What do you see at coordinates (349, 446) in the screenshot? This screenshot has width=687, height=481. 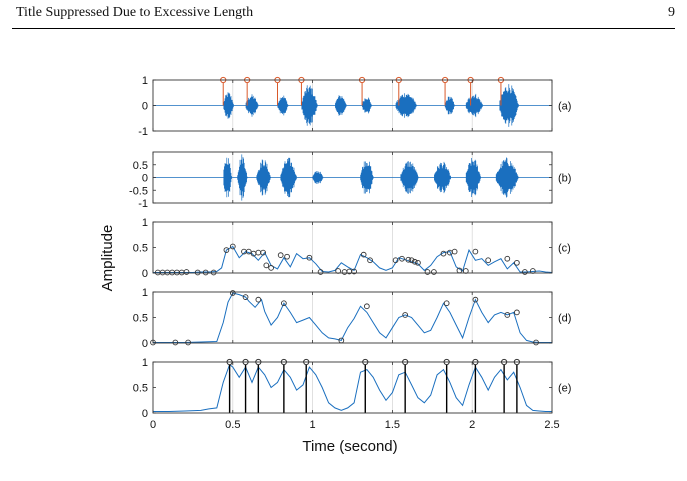 I see `x-axis-label: Time (second)` at bounding box center [349, 446].